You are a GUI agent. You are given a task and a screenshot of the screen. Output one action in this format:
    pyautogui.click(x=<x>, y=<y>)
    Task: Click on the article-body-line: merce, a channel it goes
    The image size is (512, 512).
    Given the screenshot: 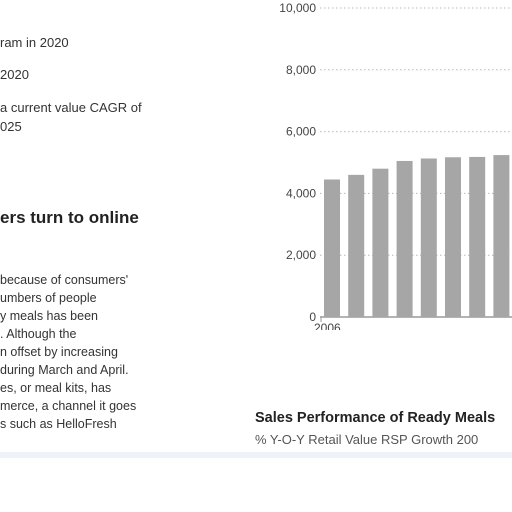 What is the action you would take?
    pyautogui.click(x=68, y=406)
    